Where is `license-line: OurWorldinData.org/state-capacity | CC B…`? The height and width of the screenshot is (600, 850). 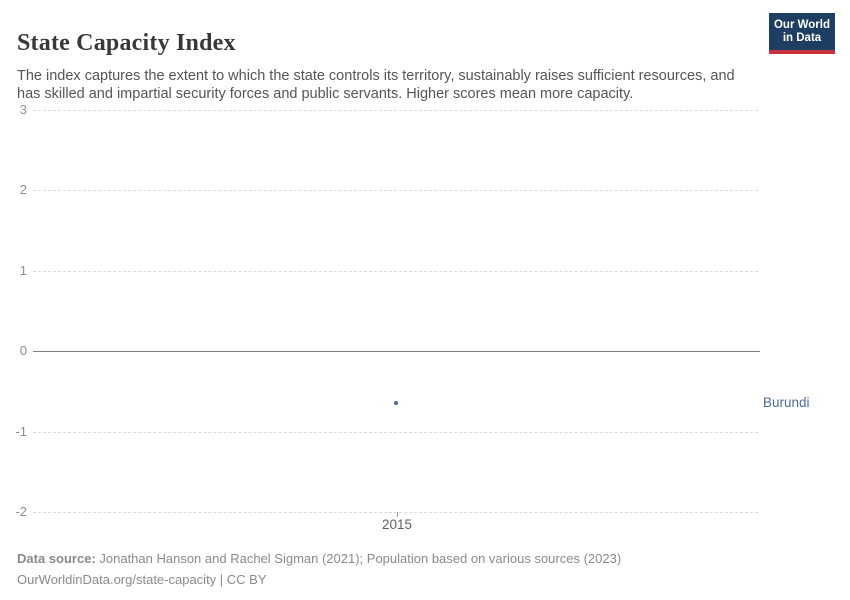
license-line: OurWorldinData.org/state-capacity | CC B… is located at coordinates (319, 579).